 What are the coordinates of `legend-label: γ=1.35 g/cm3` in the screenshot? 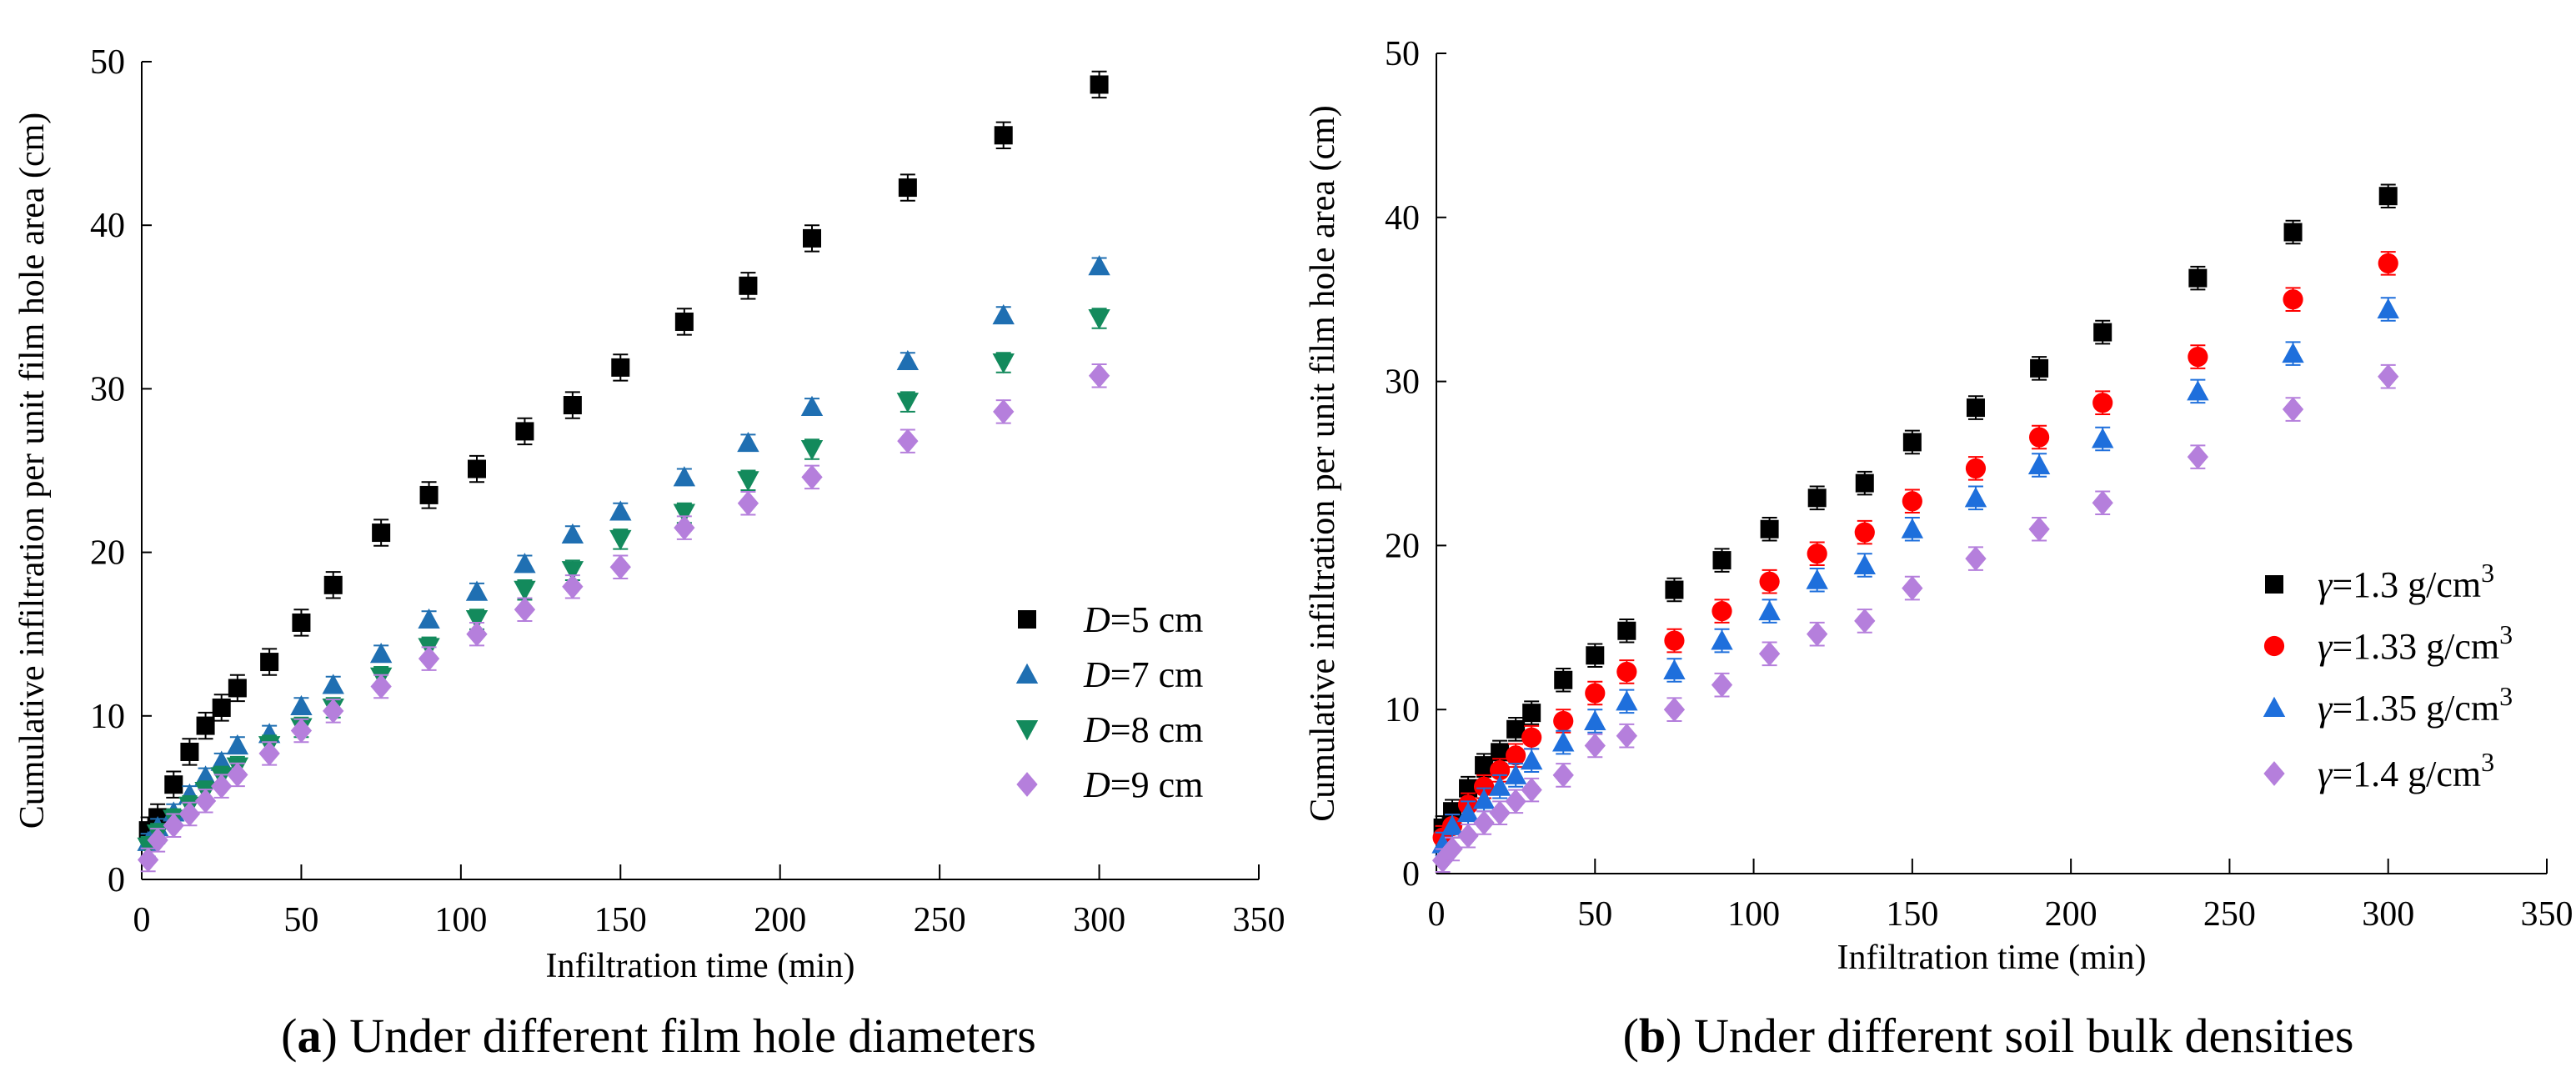 It's located at (2415, 705).